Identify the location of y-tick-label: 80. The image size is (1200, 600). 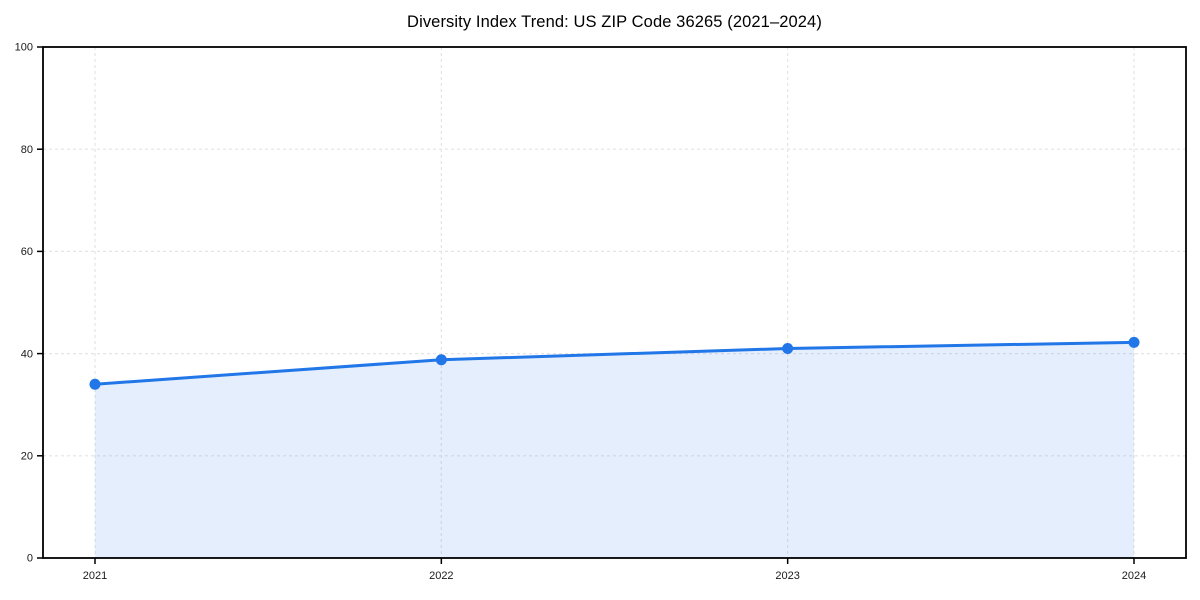
(27, 150).